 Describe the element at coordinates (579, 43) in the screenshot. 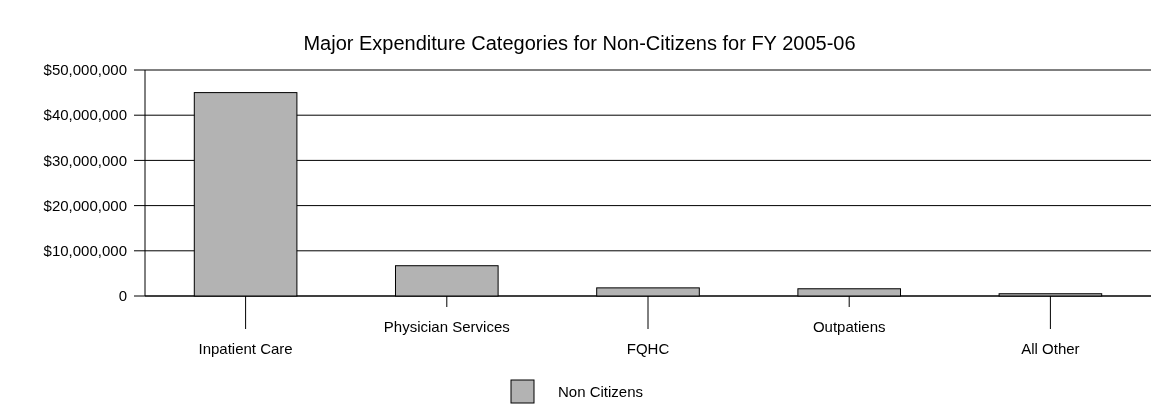

I see `chart-title: Major Expenditure Categories for Non-Citizens for FY 2005-06` at that location.